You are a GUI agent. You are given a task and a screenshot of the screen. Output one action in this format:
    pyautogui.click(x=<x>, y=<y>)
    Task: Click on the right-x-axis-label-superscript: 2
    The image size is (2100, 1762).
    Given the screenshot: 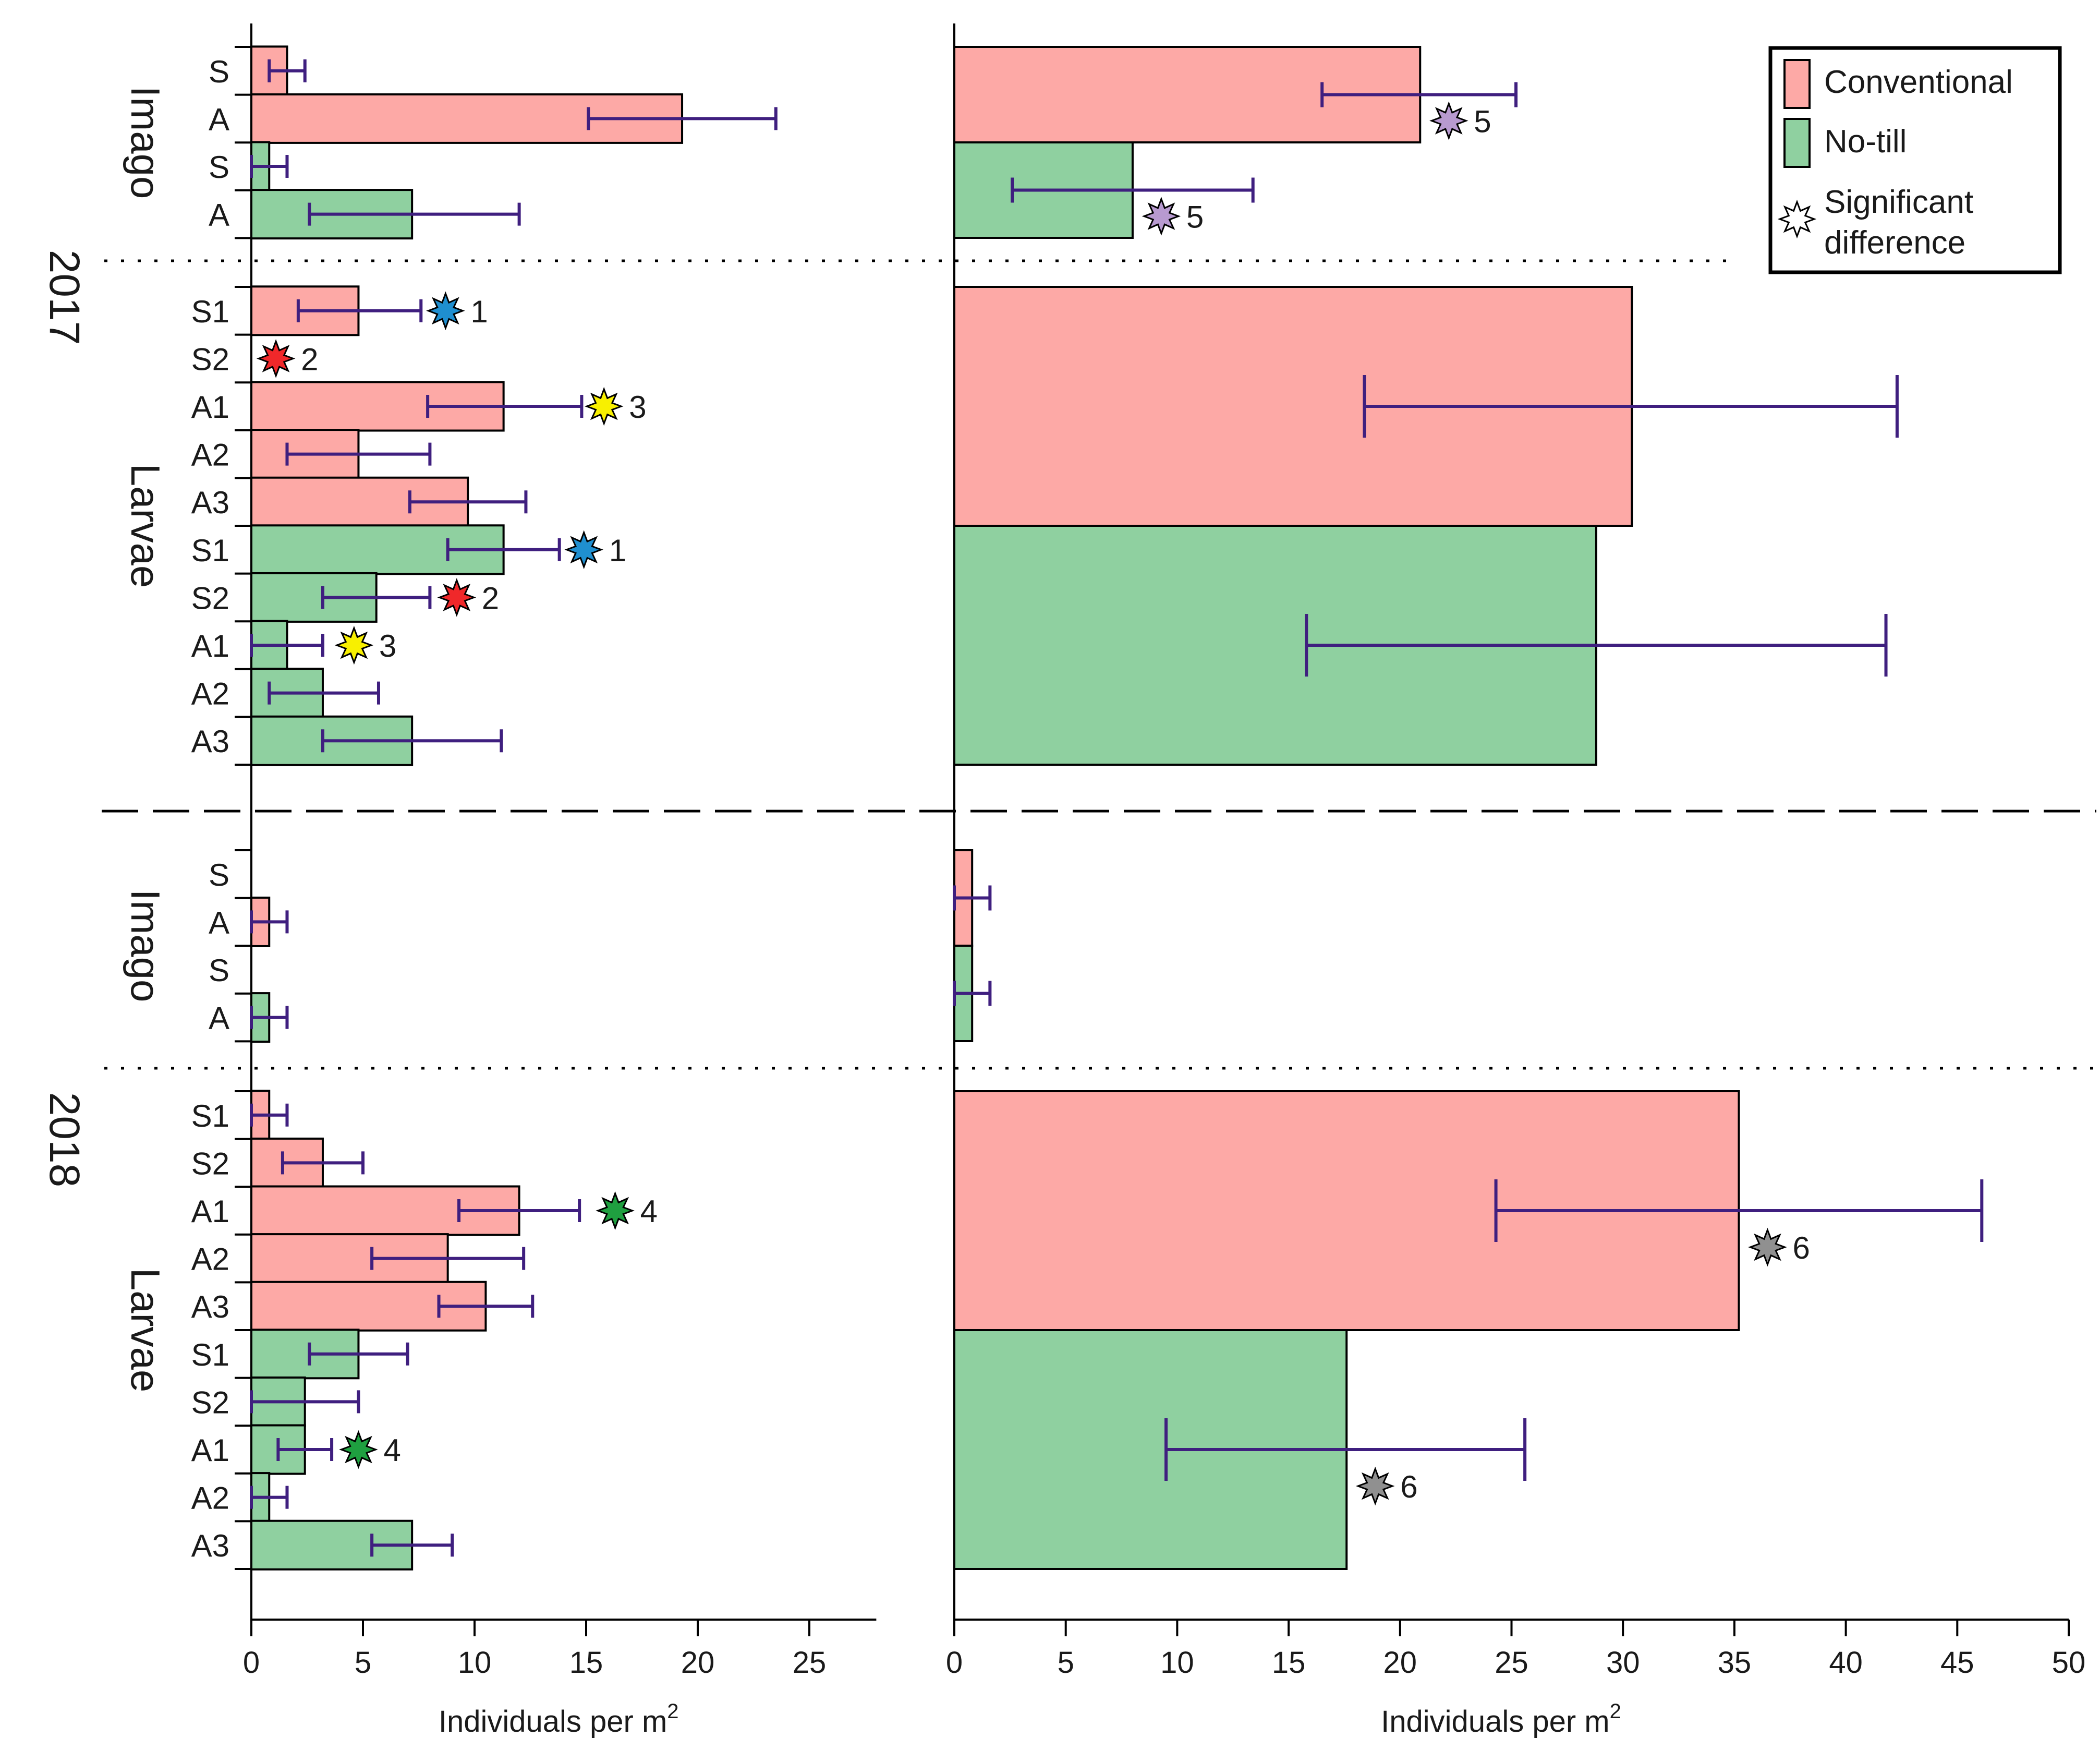 What is the action you would take?
    pyautogui.click(x=1615, y=1711)
    